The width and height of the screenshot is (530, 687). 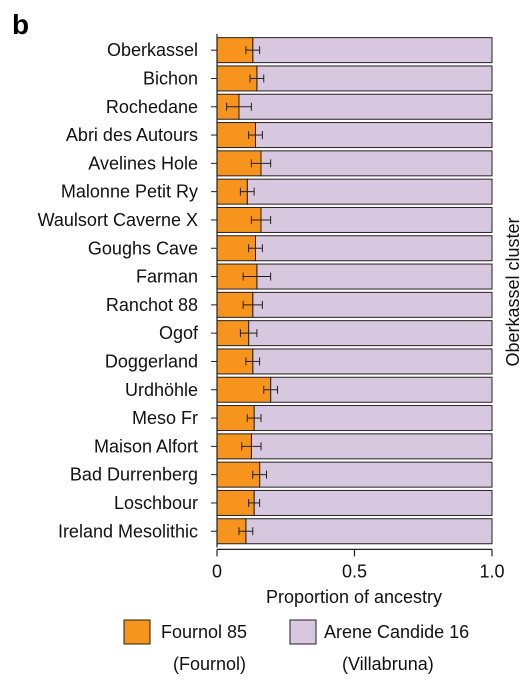 What do you see at coordinates (396, 632) in the screenshot?
I see `legend-arene-candide-16-label: Arene Candide 16` at bounding box center [396, 632].